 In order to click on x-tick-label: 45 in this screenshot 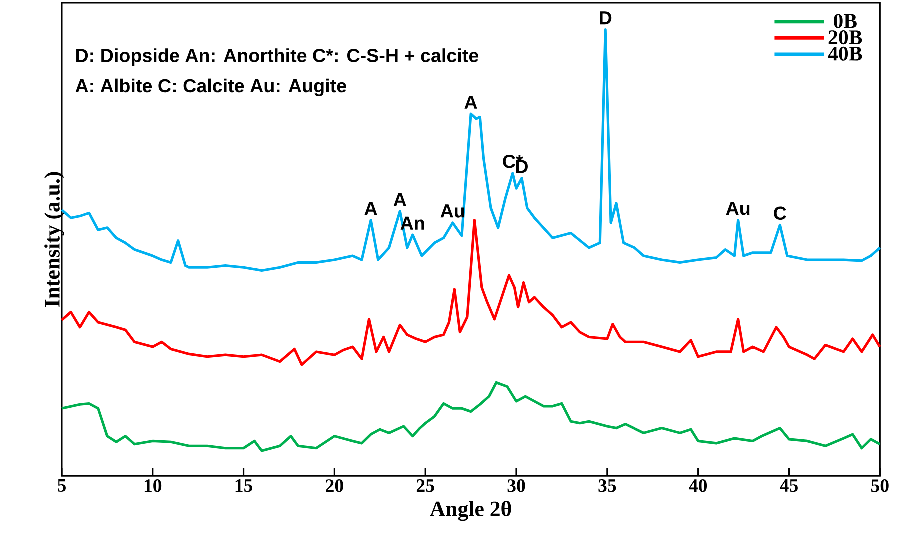, I will do `click(789, 485)`.